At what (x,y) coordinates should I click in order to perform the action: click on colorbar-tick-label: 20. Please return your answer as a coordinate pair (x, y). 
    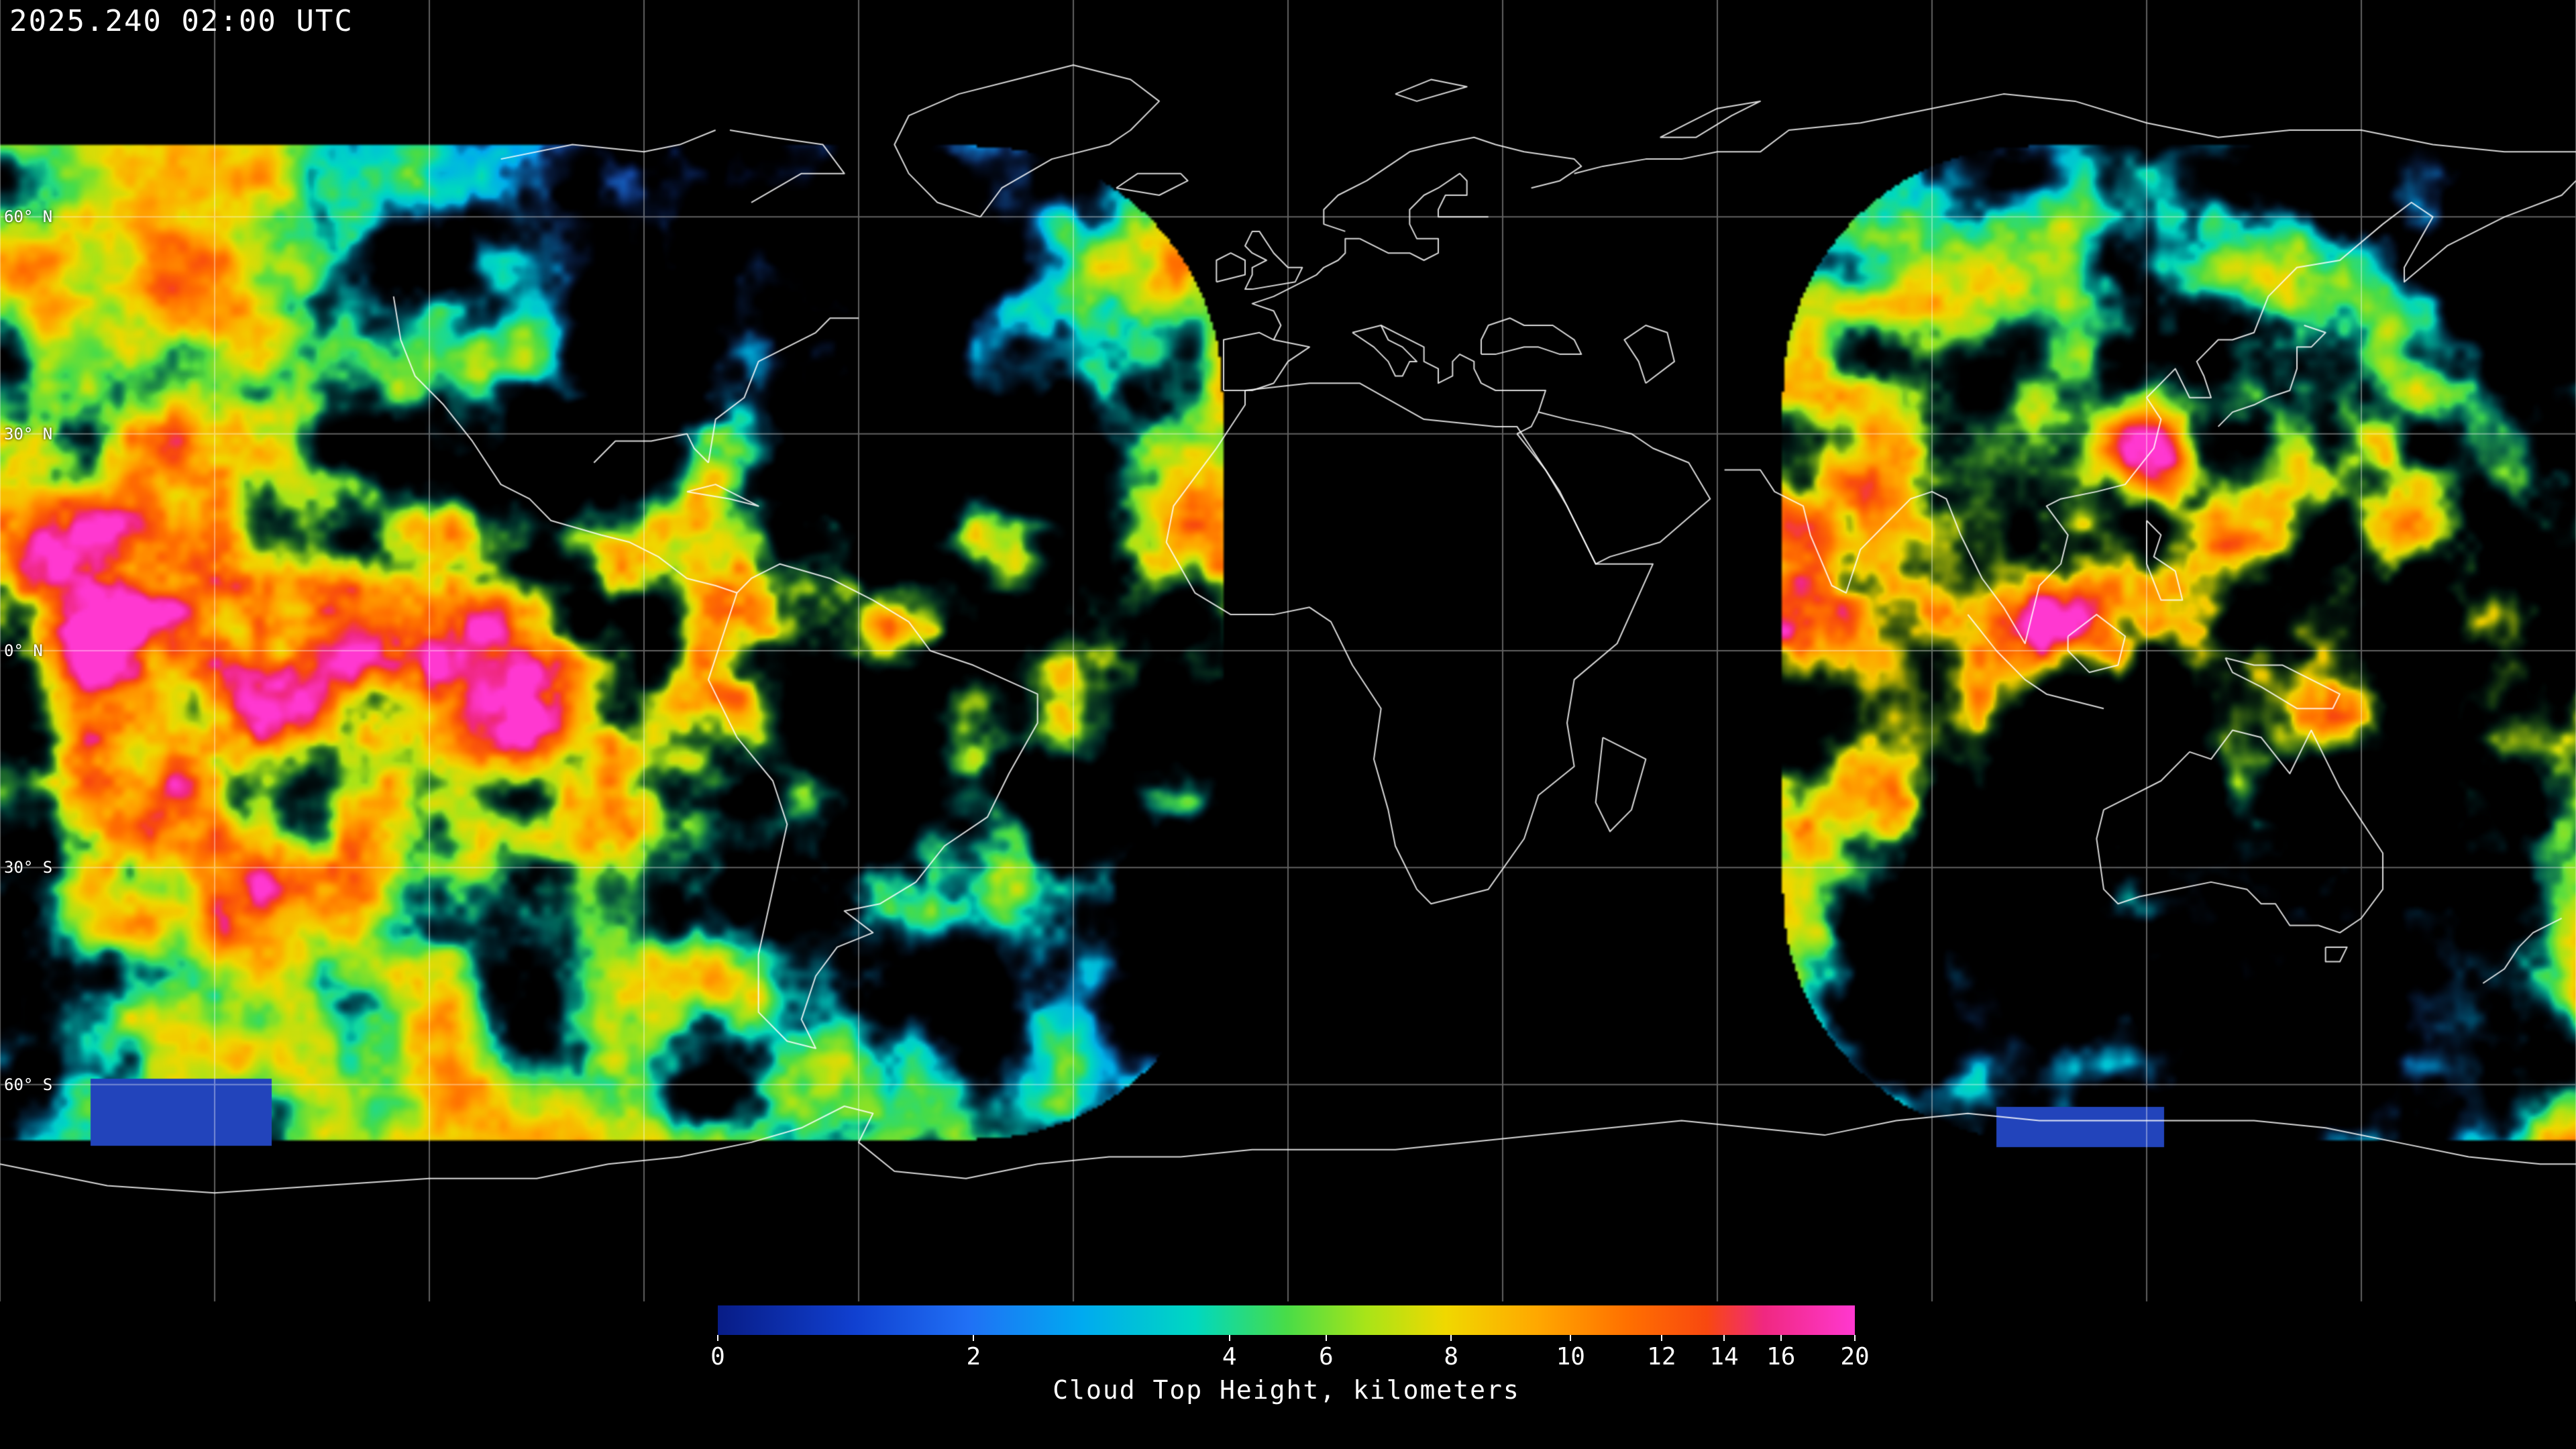
    Looking at the image, I should click on (1855, 1357).